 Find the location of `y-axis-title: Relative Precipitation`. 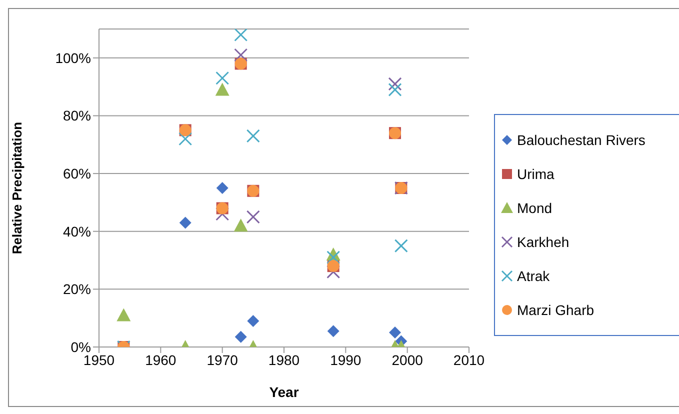

y-axis-title: Relative Precipitation is located at coordinates (17, 188).